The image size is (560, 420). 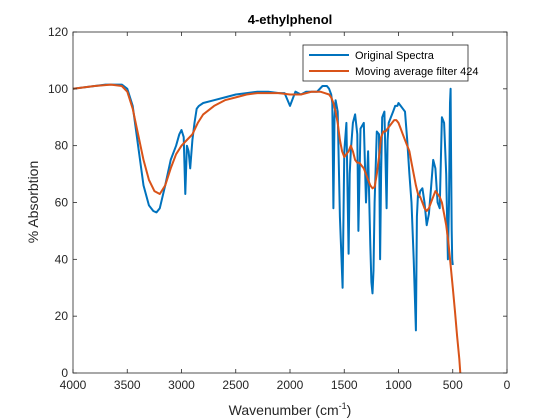 What do you see at coordinates (62, 146) in the screenshot?
I see `y-tick-label: 80` at bounding box center [62, 146].